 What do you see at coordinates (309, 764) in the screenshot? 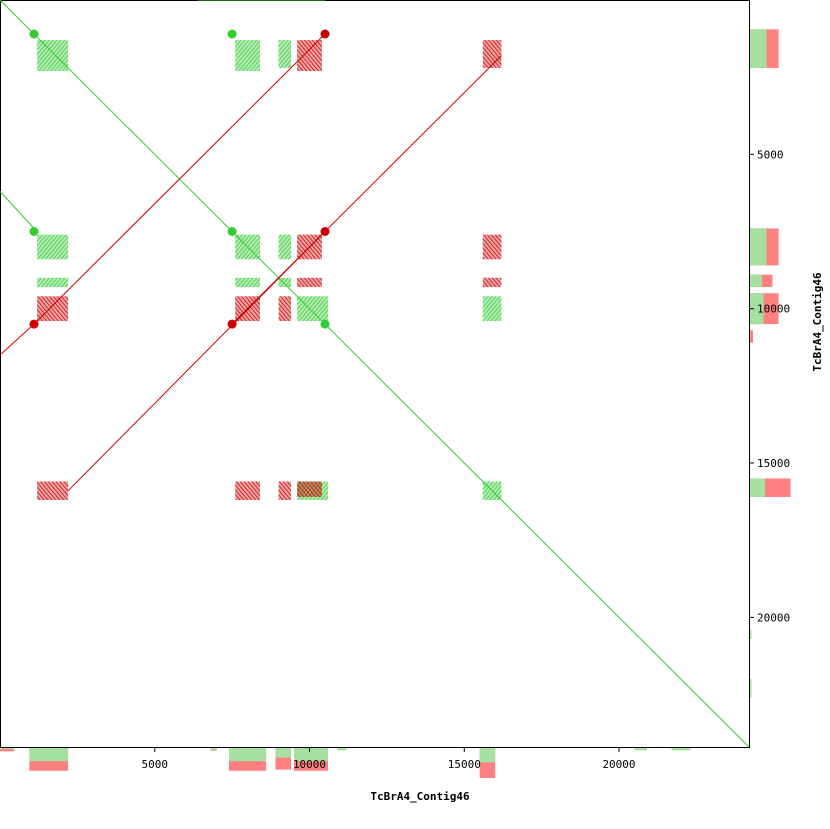
I see `x-tick-label: 10000` at bounding box center [309, 764].